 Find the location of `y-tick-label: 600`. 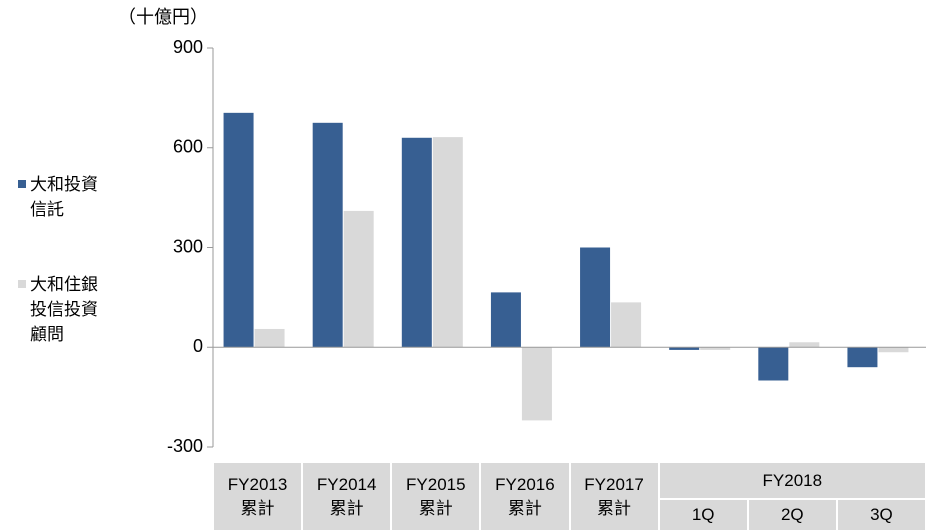

y-tick-label: 600 is located at coordinates (188, 147).